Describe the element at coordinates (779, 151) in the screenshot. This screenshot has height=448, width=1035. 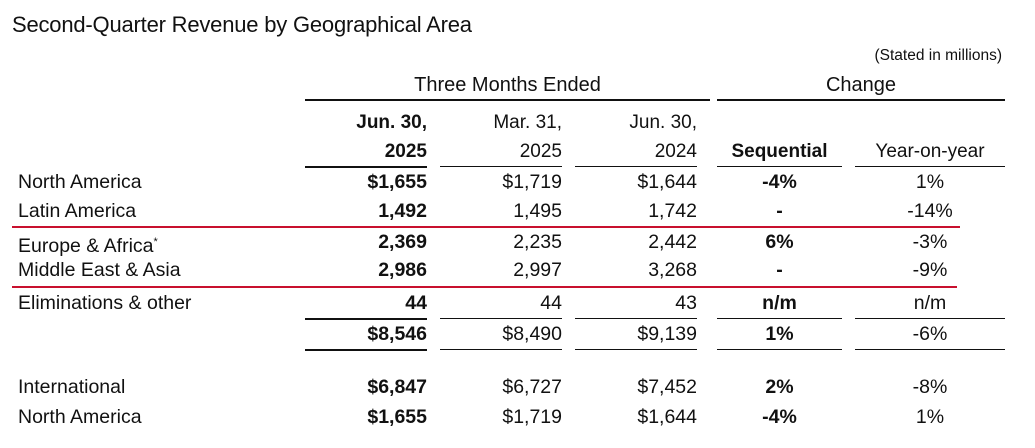
I see `col-header-sequential: Sequential` at that location.